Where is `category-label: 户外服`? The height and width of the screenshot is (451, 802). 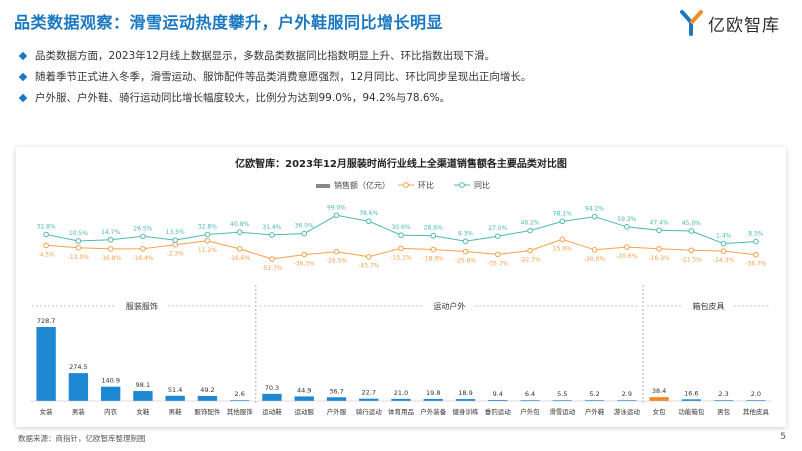
category-label: 户外服 is located at coordinates (337, 411).